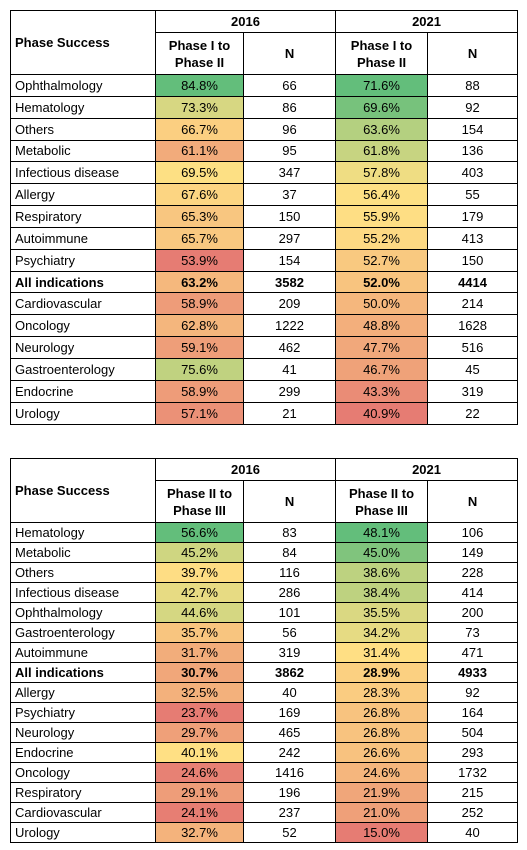  I want to click on success-rate-cell: 84.8%, so click(199, 85).